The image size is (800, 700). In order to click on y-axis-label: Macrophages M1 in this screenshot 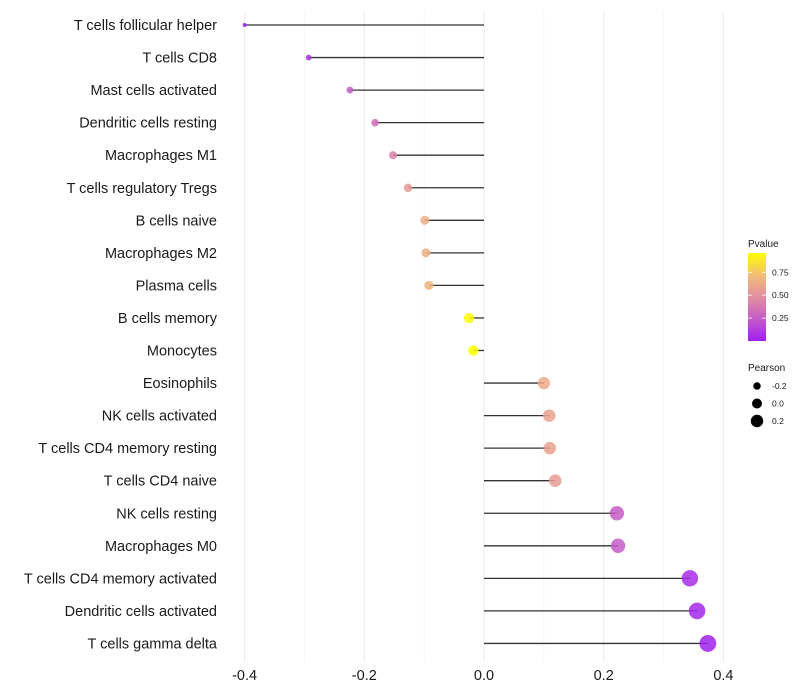, I will do `click(161, 156)`.